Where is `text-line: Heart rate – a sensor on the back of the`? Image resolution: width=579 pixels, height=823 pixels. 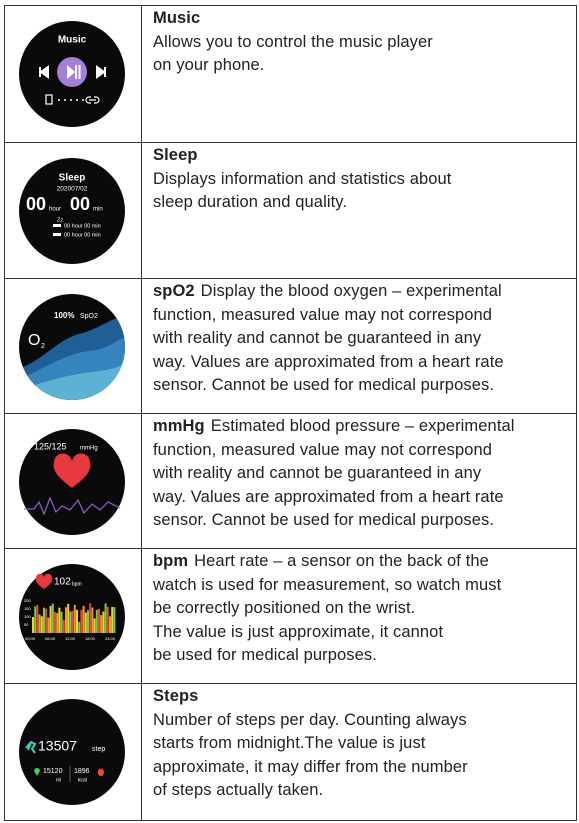 text-line: Heart rate – a sensor on the back of the is located at coordinates (341, 561).